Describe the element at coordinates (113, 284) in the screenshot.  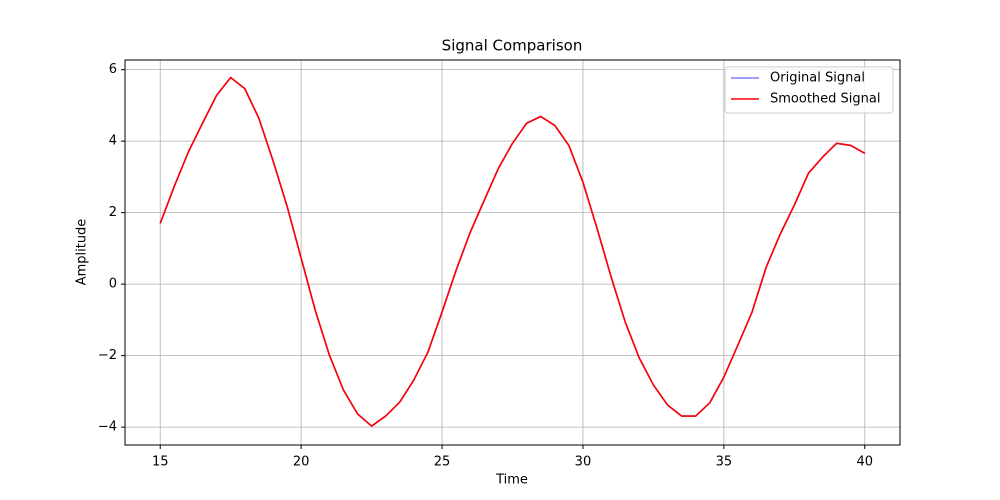
I see `y-tick-label: 0` at that location.